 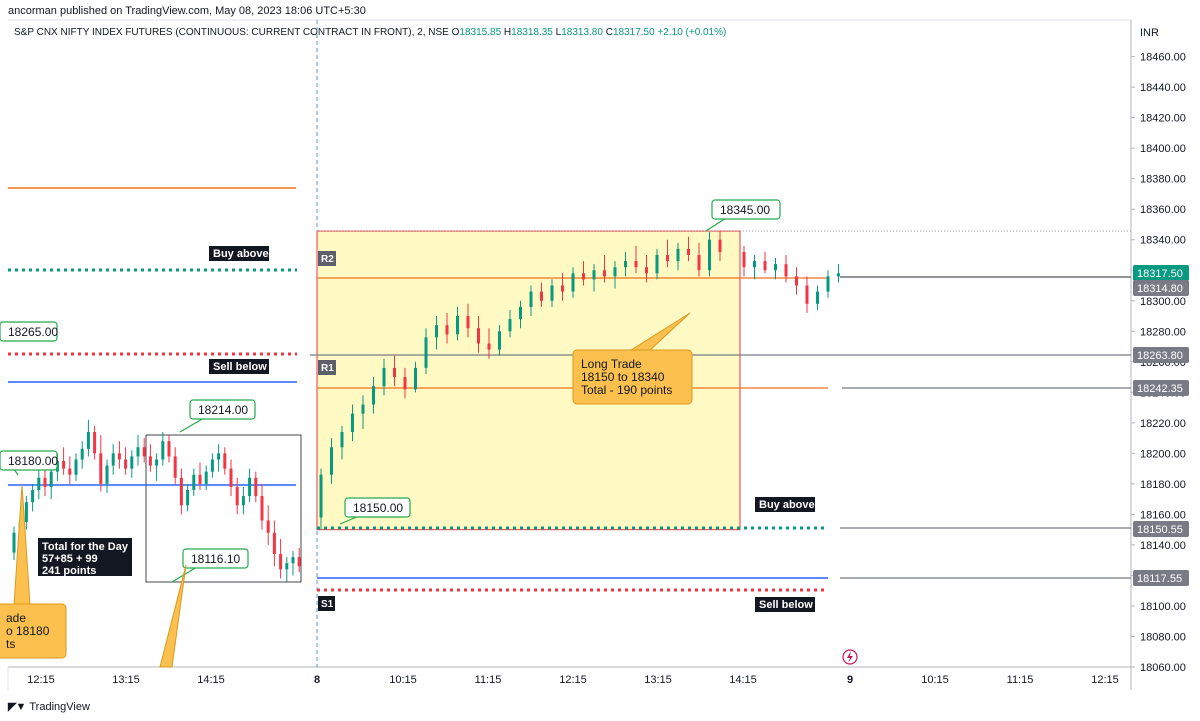 What do you see at coordinates (532, 32) in the screenshot?
I see `high-value: 18318.35` at bounding box center [532, 32].